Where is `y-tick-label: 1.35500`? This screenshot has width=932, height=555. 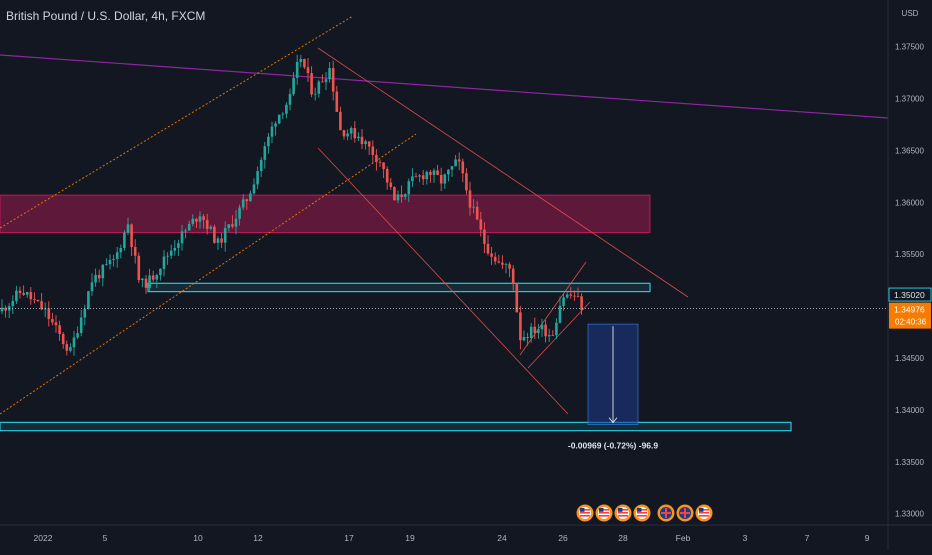
y-tick-label: 1.35500 is located at coordinates (909, 254).